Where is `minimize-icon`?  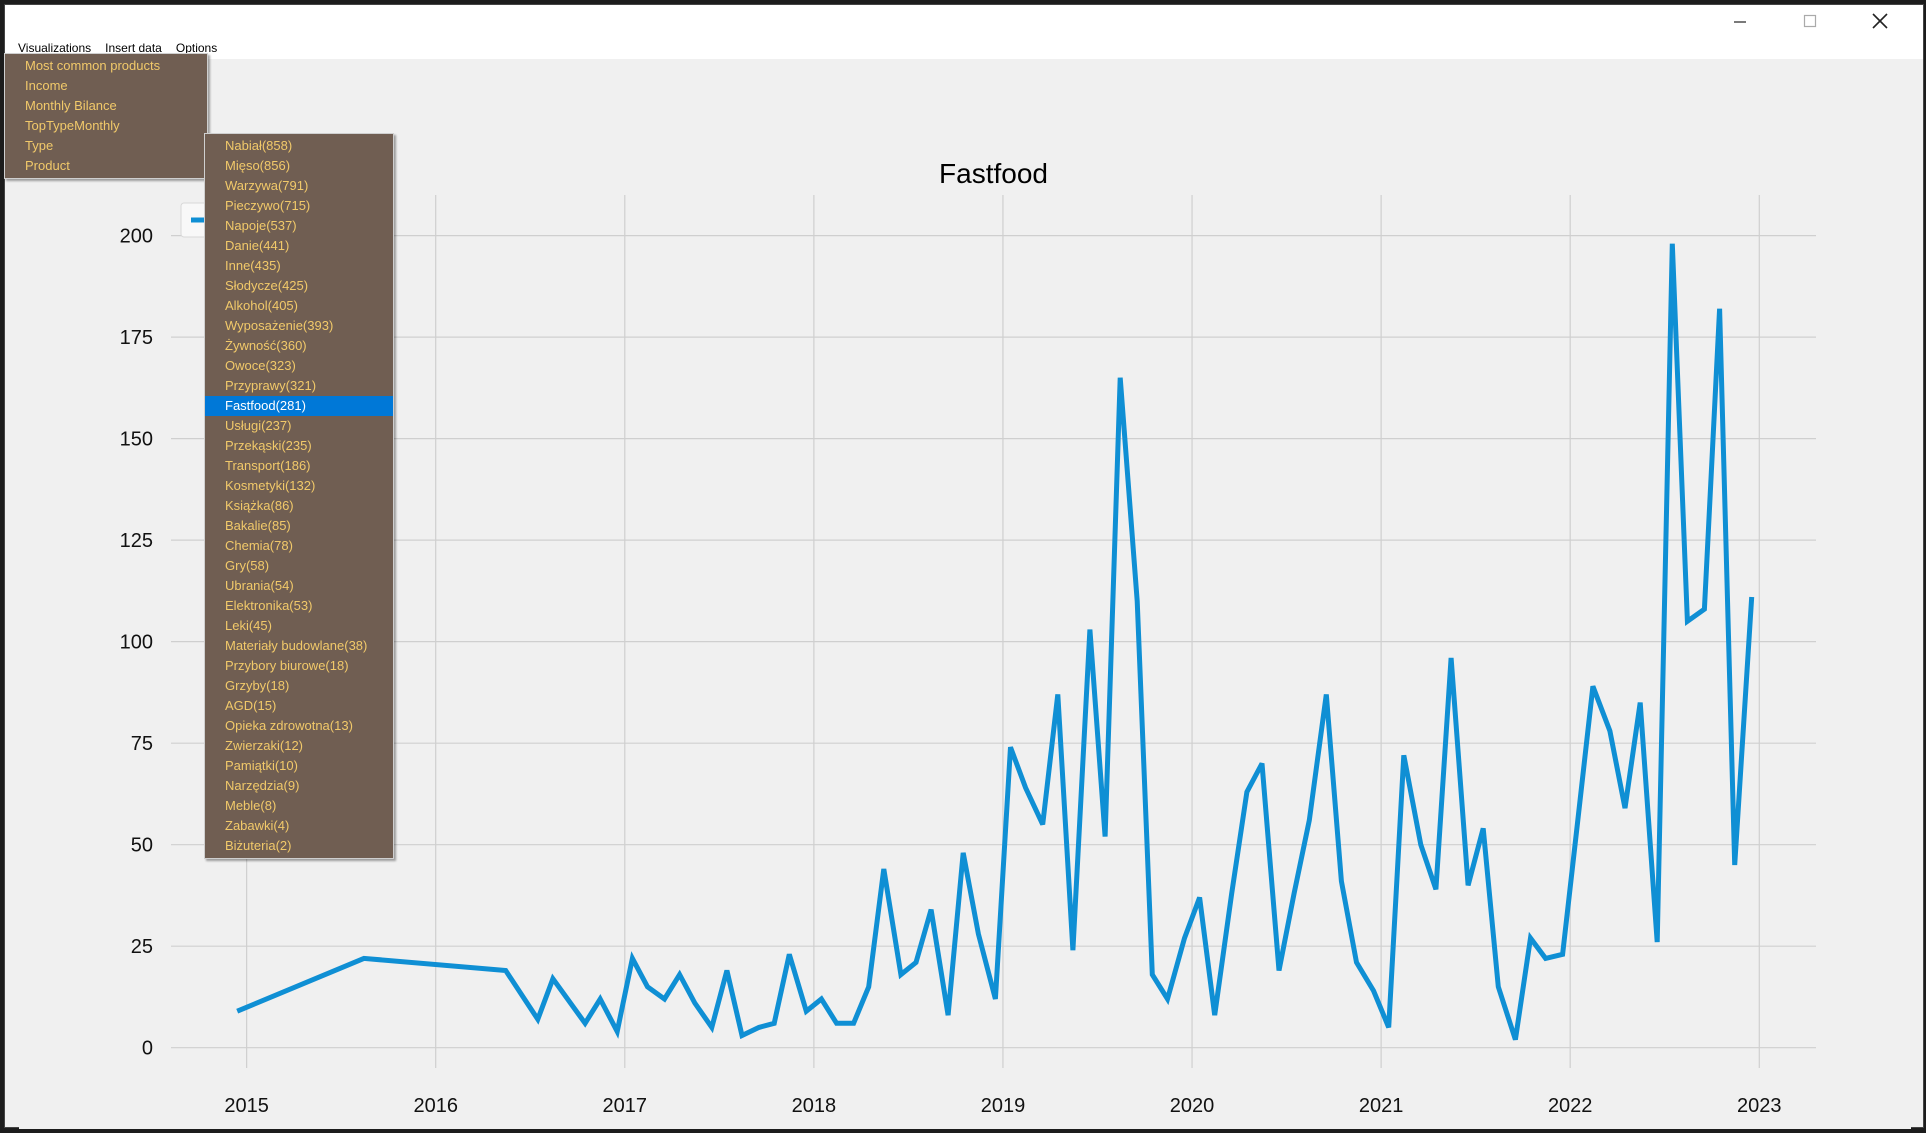 minimize-icon is located at coordinates (1740, 22).